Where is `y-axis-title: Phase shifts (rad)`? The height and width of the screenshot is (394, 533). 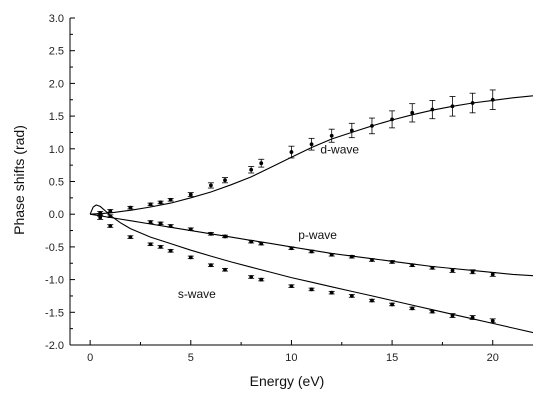 y-axis-title: Phase shifts (rad) is located at coordinates (19, 180).